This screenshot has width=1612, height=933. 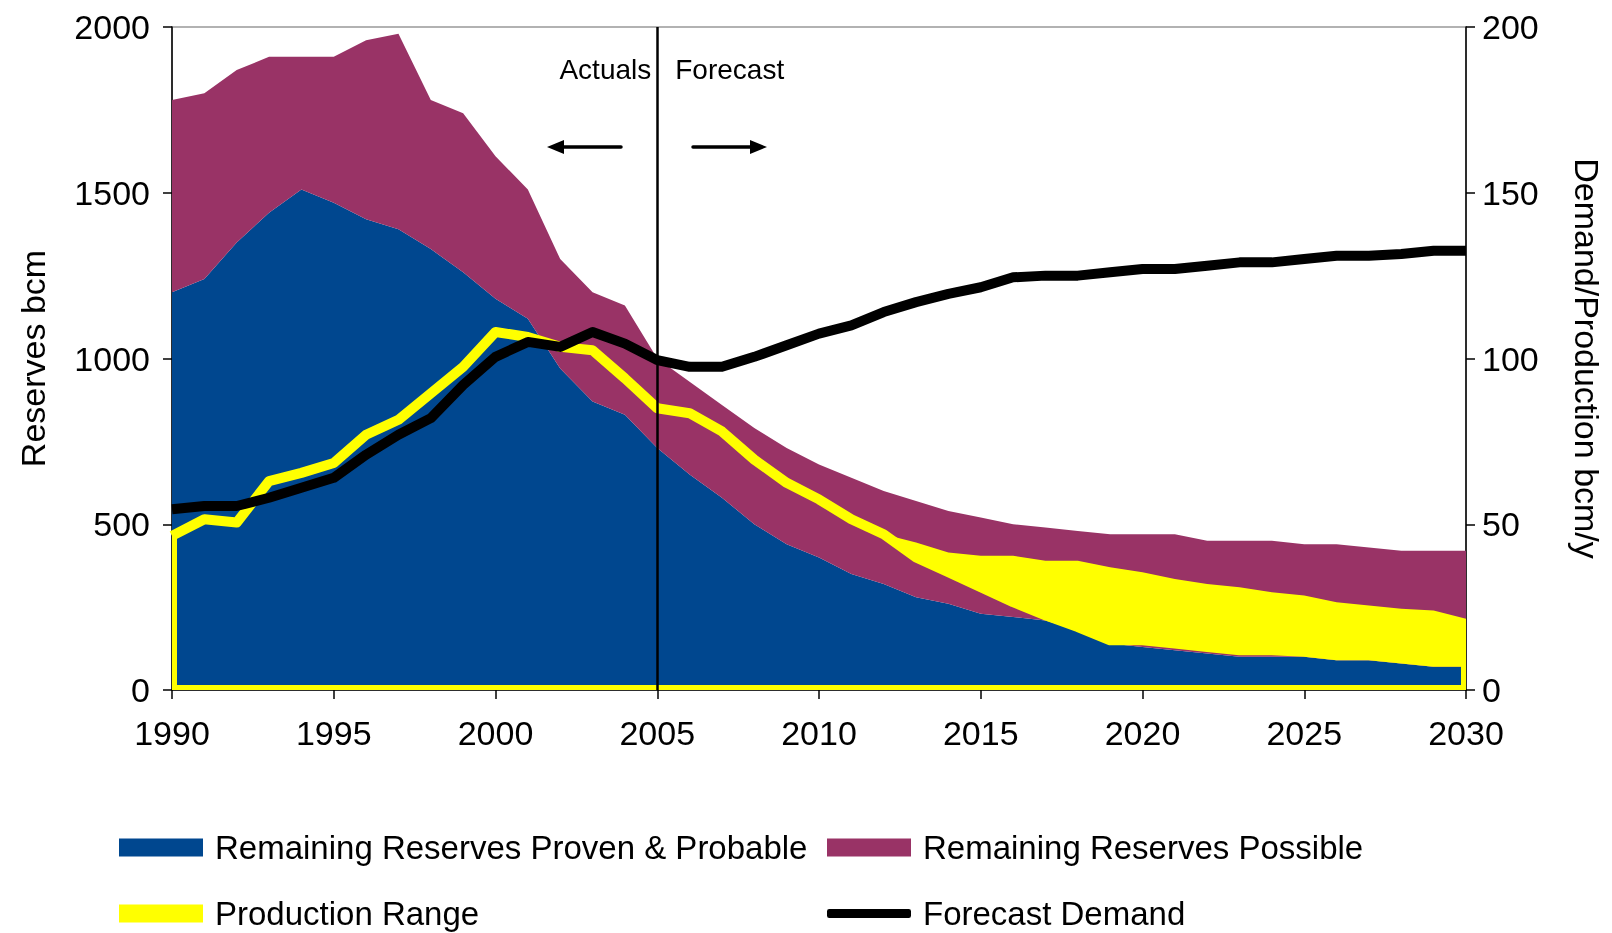 What do you see at coordinates (1143, 847) in the screenshot?
I see `legend-label: Remaining Reserves Possible` at bounding box center [1143, 847].